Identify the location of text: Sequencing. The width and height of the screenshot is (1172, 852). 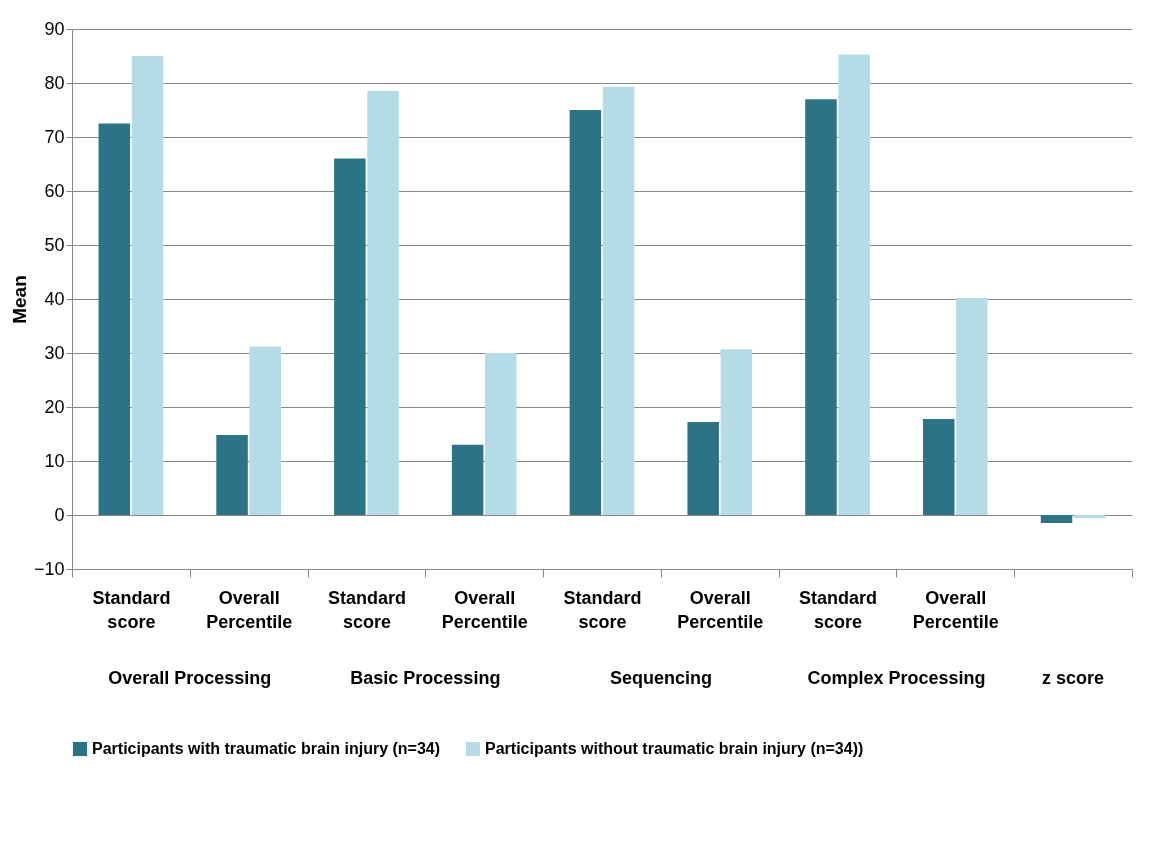
(660, 678).